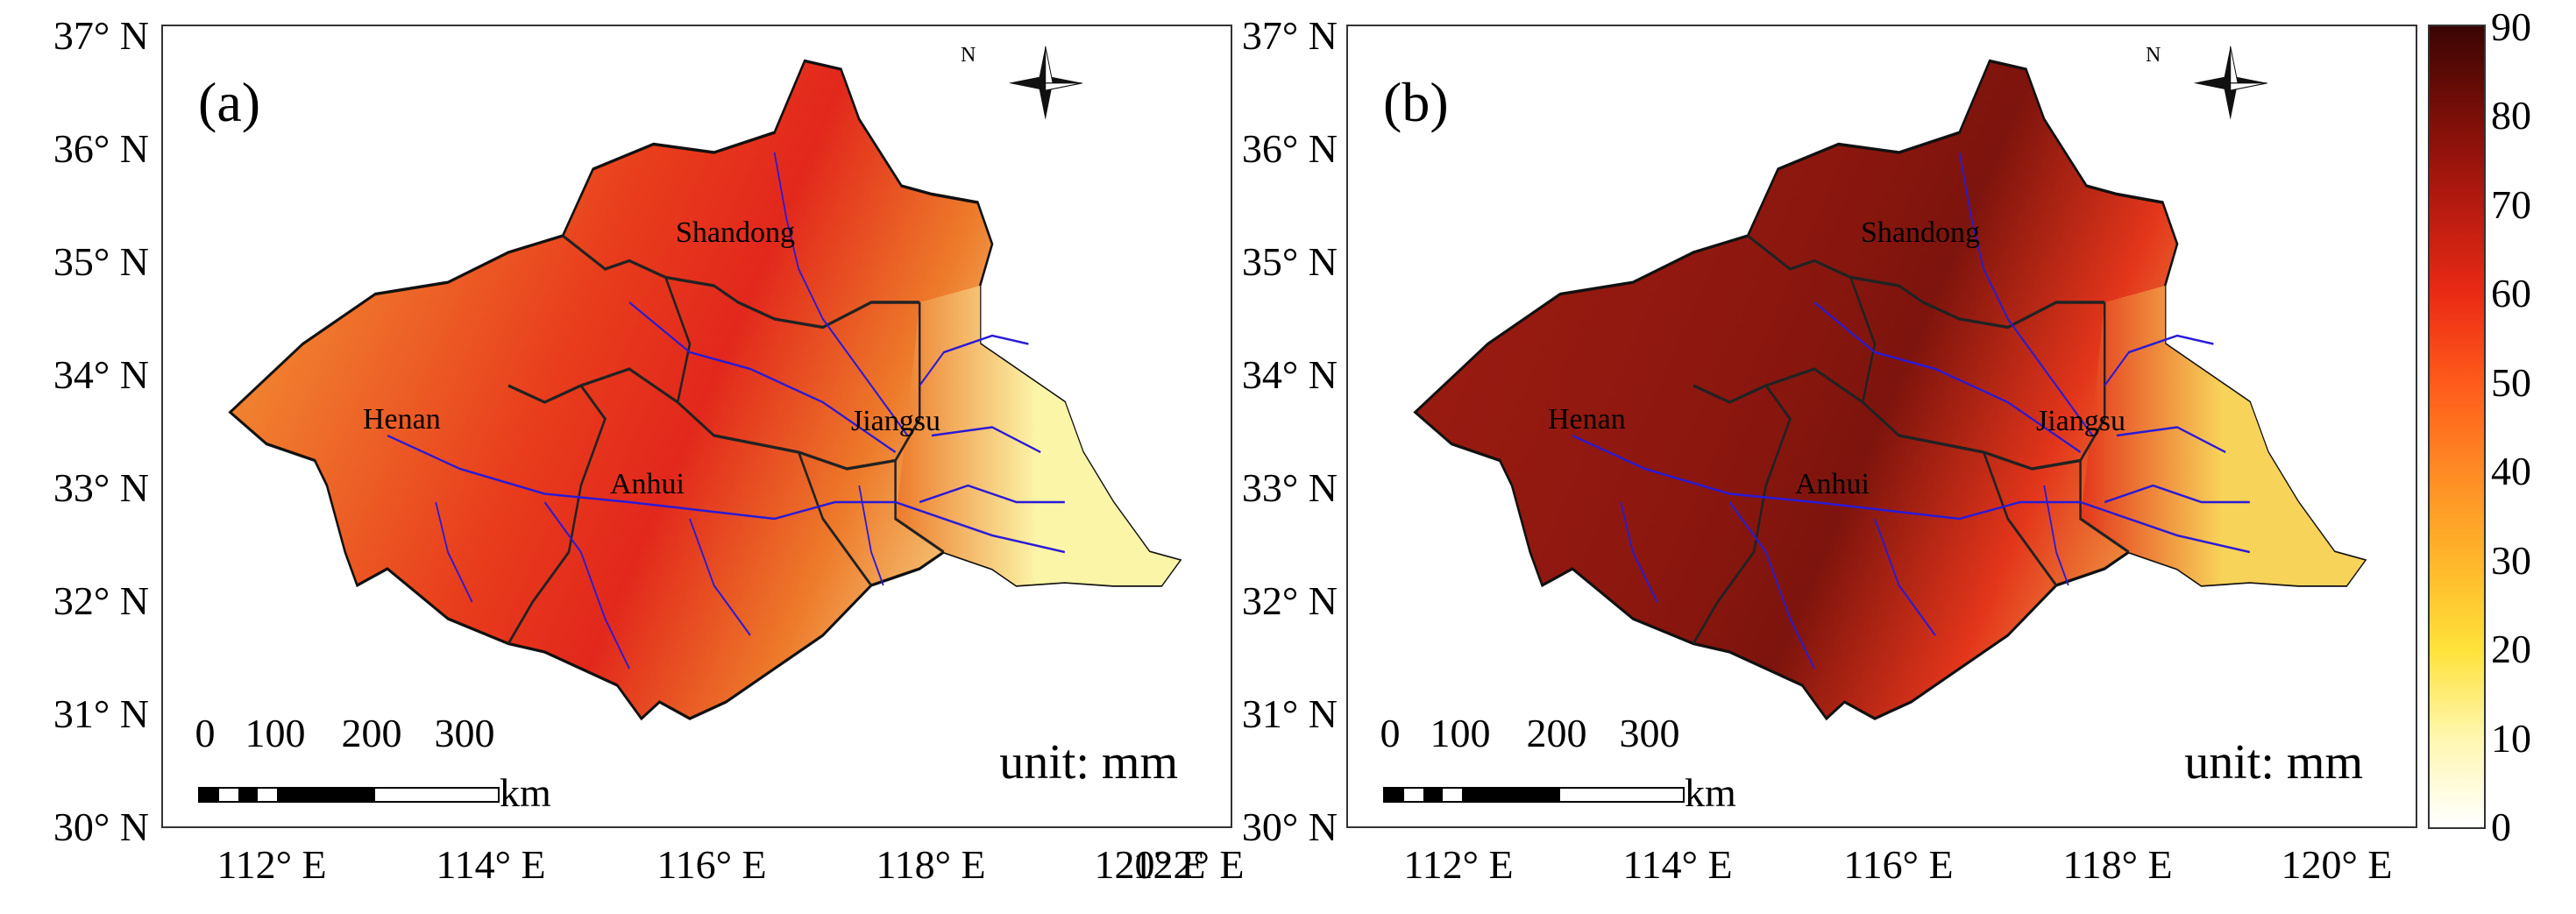  What do you see at coordinates (2230, 83) in the screenshot?
I see `compass-rose-b` at bounding box center [2230, 83].